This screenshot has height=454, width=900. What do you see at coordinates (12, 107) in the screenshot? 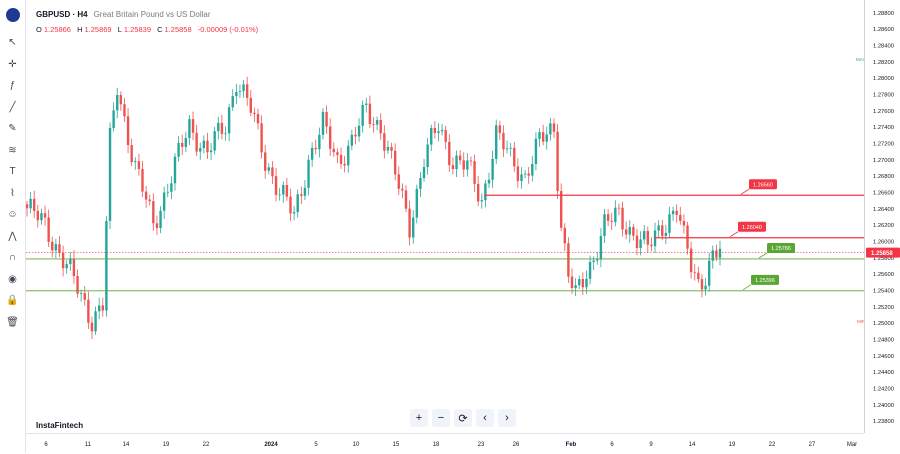
I see `trendline-icon: ╱` at bounding box center [12, 107].